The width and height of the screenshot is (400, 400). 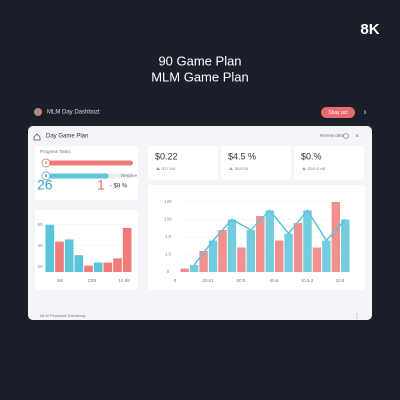 What do you see at coordinates (124, 280) in the screenshot?
I see `x-tick-label: 10 88` at bounding box center [124, 280].